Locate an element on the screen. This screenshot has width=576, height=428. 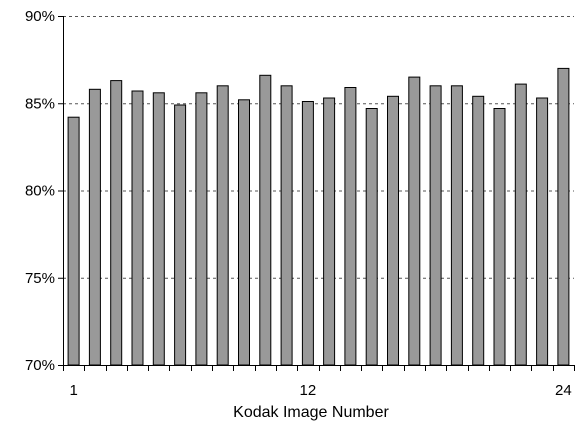
x-tick-labels: 1 12 24 is located at coordinates (320, 390).